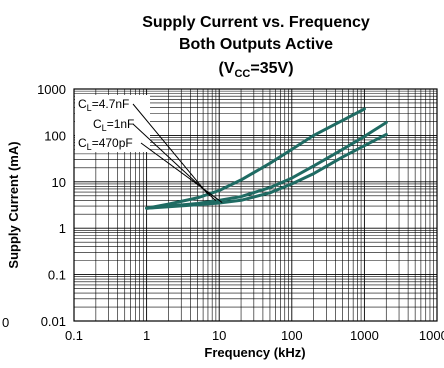 Image resolution: width=444 pixels, height=368 pixels. Describe the element at coordinates (431, 335) in the screenshot. I see `x-tick-label: 10000` at that location.